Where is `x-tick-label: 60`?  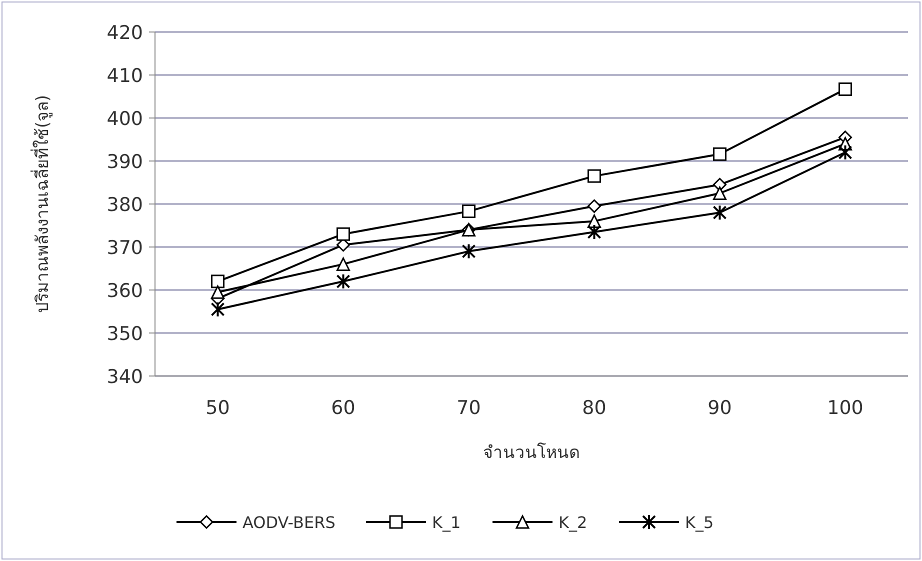 x-tick-label: 60 is located at coordinates (343, 408).